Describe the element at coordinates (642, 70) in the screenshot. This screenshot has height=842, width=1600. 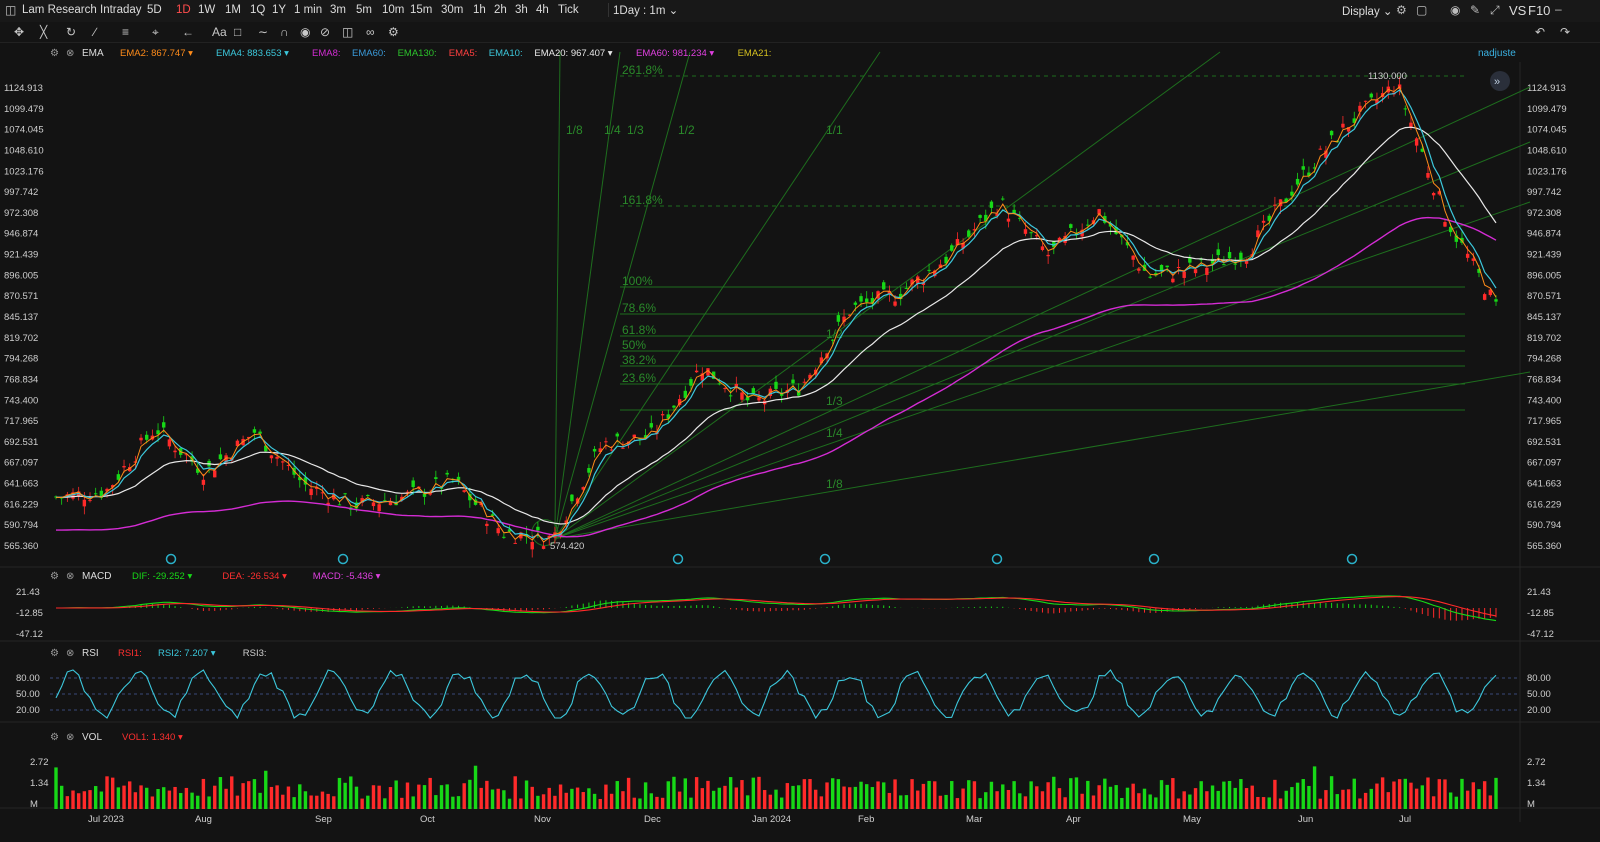
I see `fib-level-label: 261.8%` at that location.